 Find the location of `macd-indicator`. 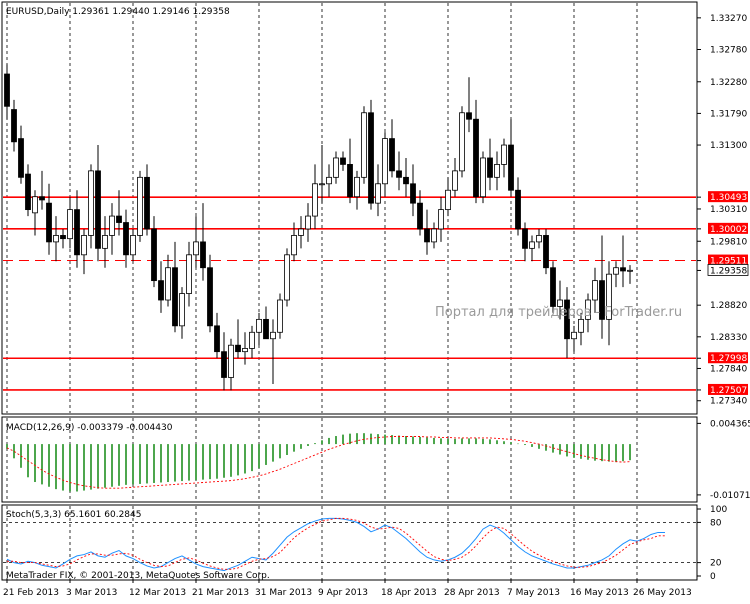

macd-indicator is located at coordinates (318, 462).